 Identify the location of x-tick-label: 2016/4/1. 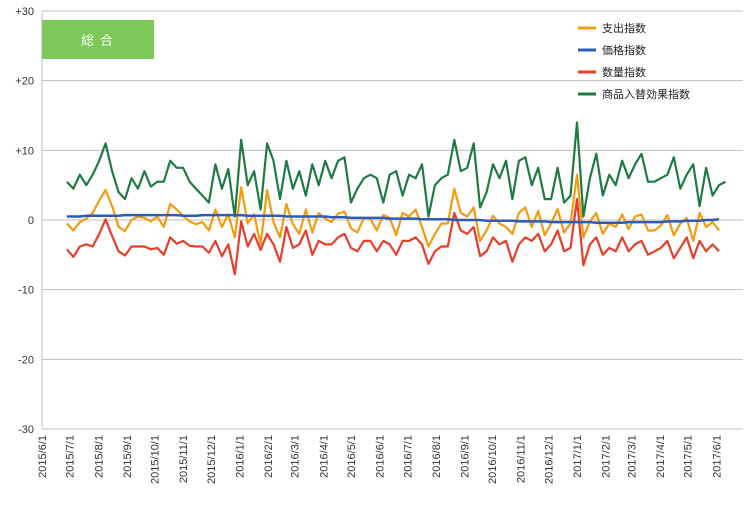
(324, 456).